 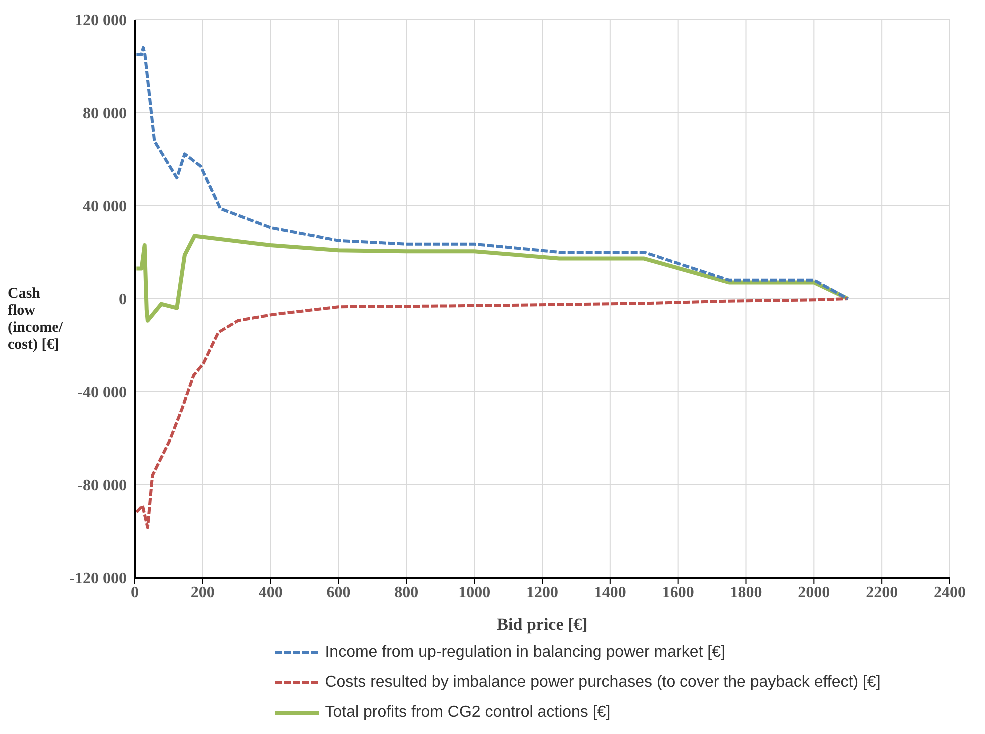 What do you see at coordinates (814, 593) in the screenshot?
I see `x-tick-label: 2000` at bounding box center [814, 593].